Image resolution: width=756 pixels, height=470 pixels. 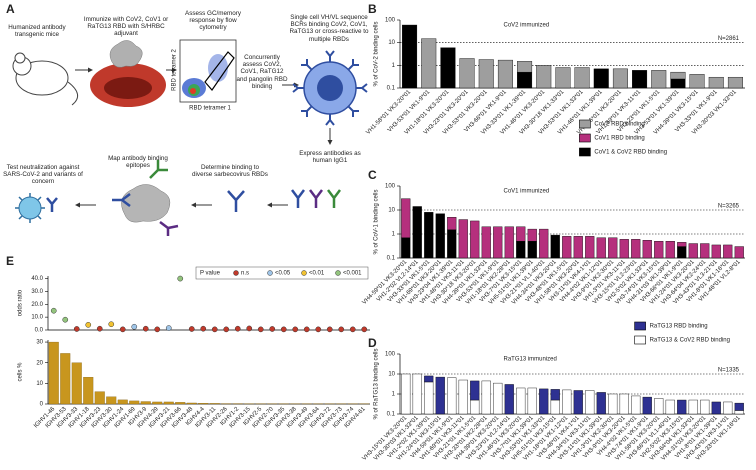 I want to click on rbd-structure, so click(x=146, y=203).